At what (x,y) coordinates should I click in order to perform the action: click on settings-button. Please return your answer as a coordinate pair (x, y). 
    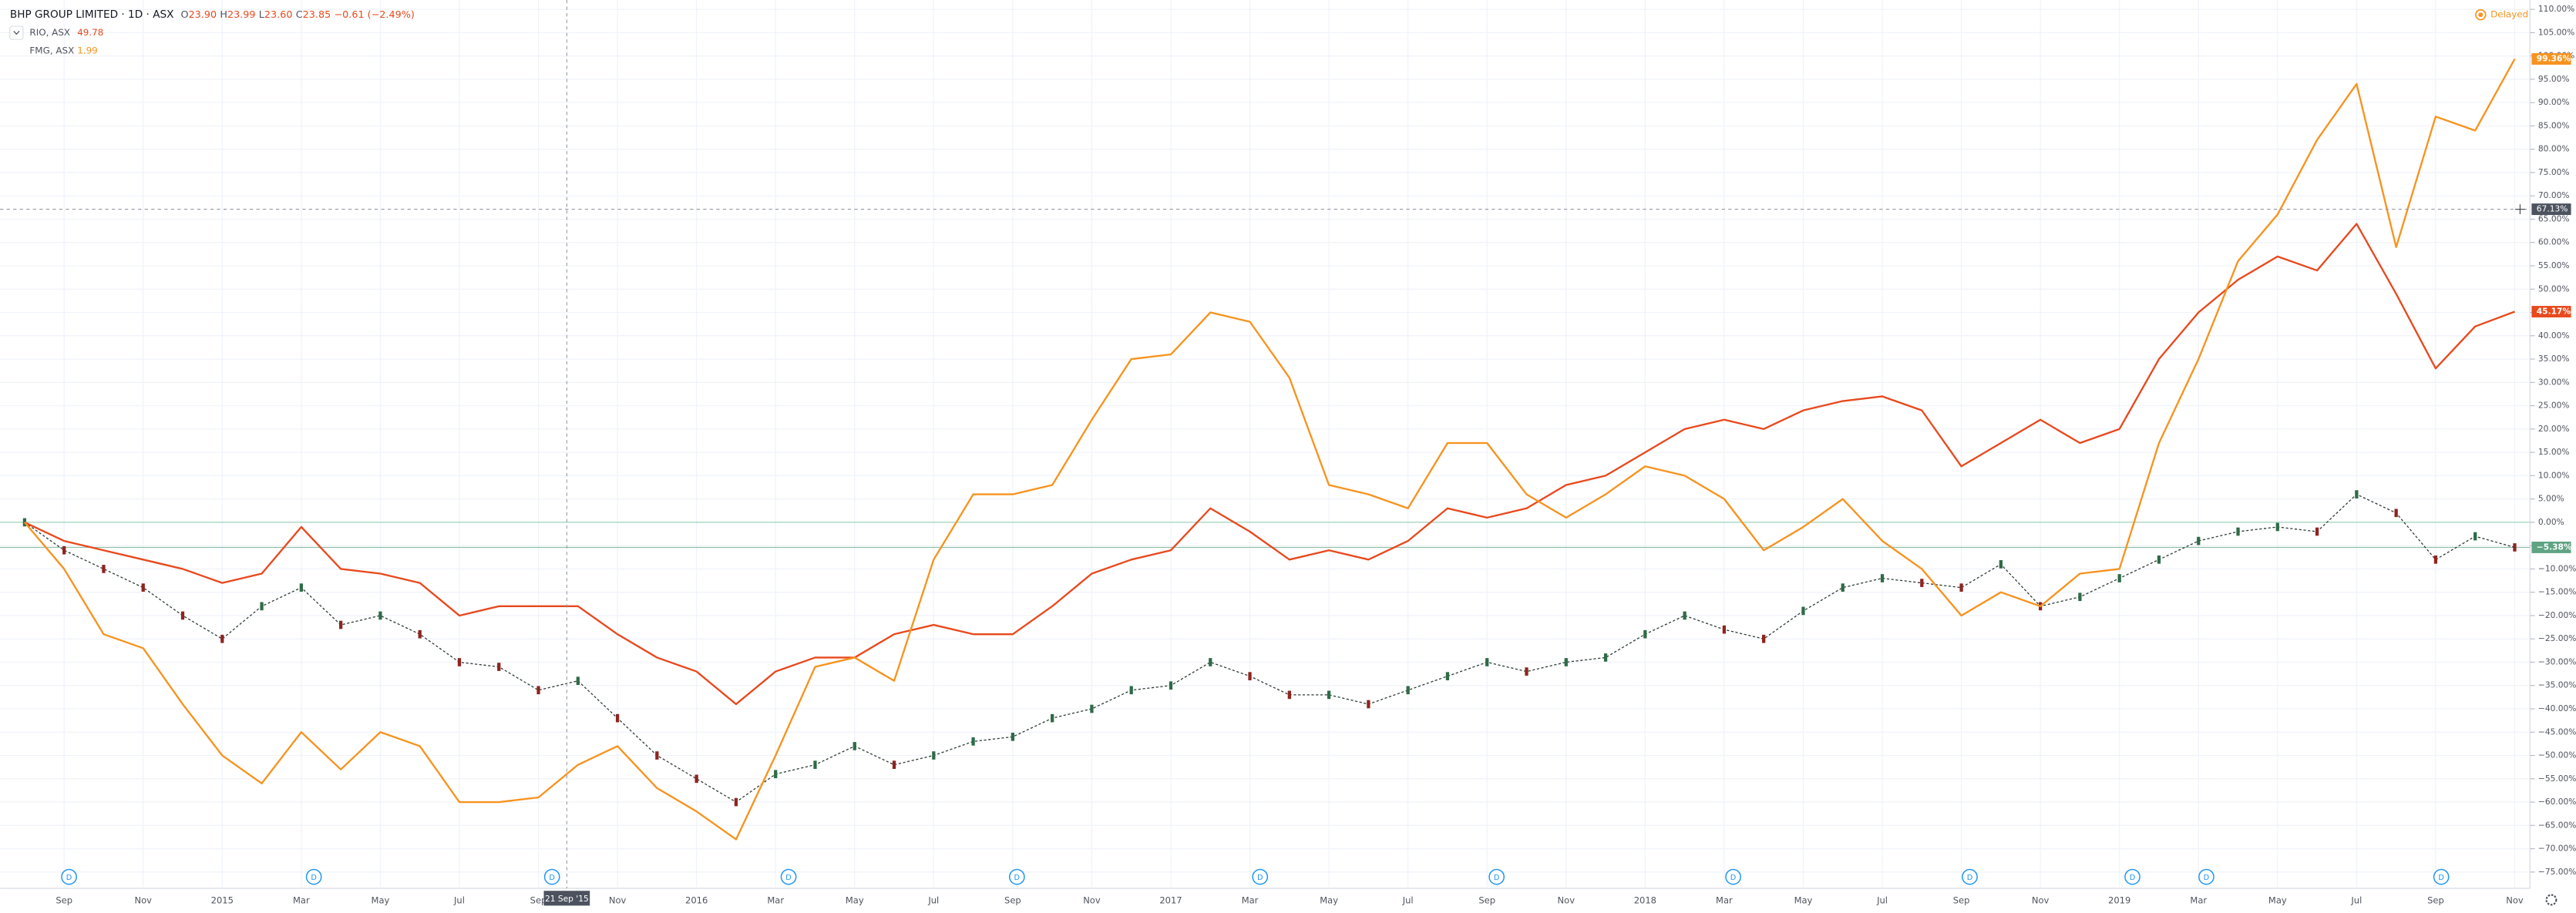
    Looking at the image, I should click on (2551, 900).